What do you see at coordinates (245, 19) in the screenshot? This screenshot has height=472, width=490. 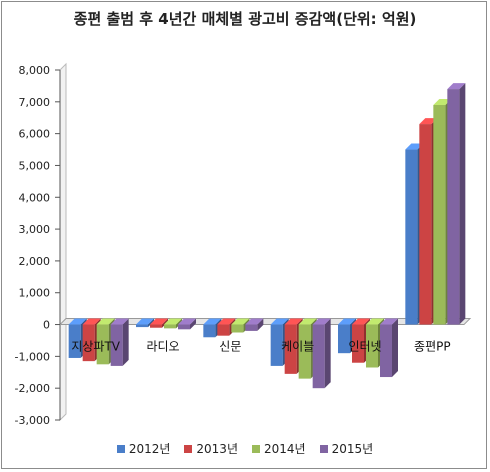 I see `chart-title: 종편 출범 후 4년간 매체별 광고비 증감액(단위: 억원)` at bounding box center [245, 19].